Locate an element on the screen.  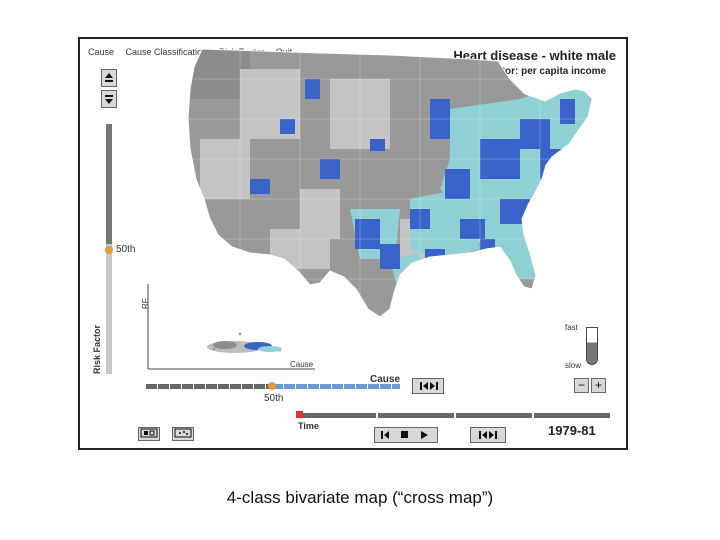
time-slider-thumb is located at coordinates (299, 414).